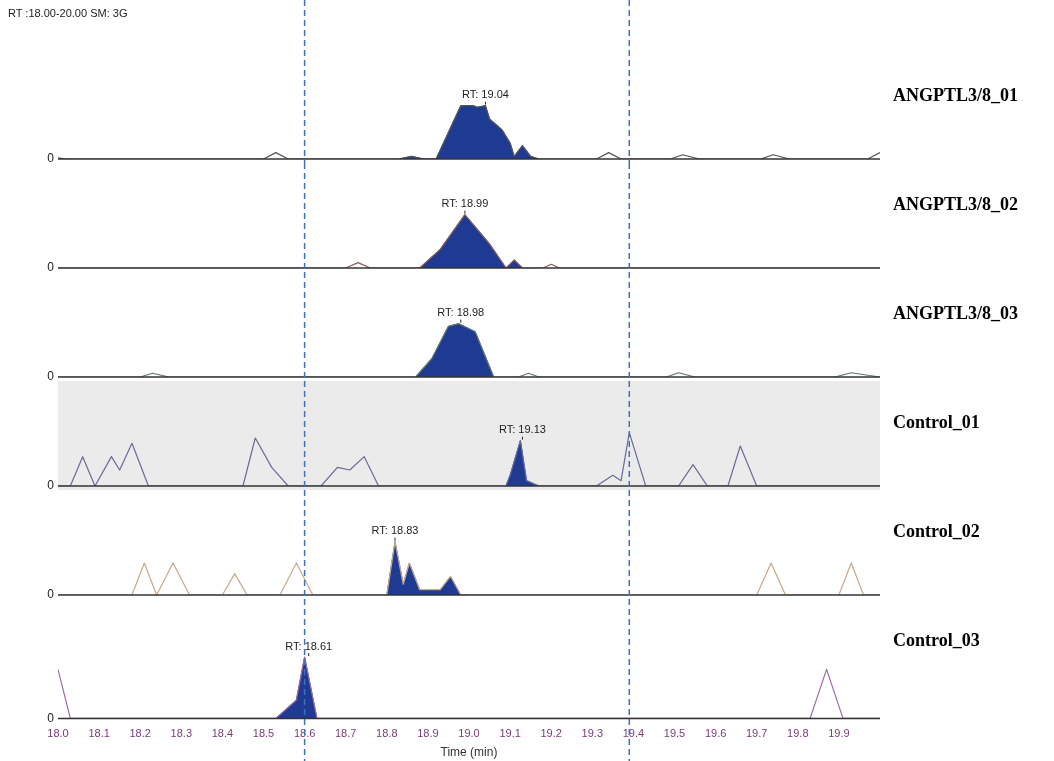 Image resolution: width=1054 pixels, height=761 pixels. Describe the element at coordinates (263, 733) in the screenshot. I see `x-tick-label: 18.5` at that location.